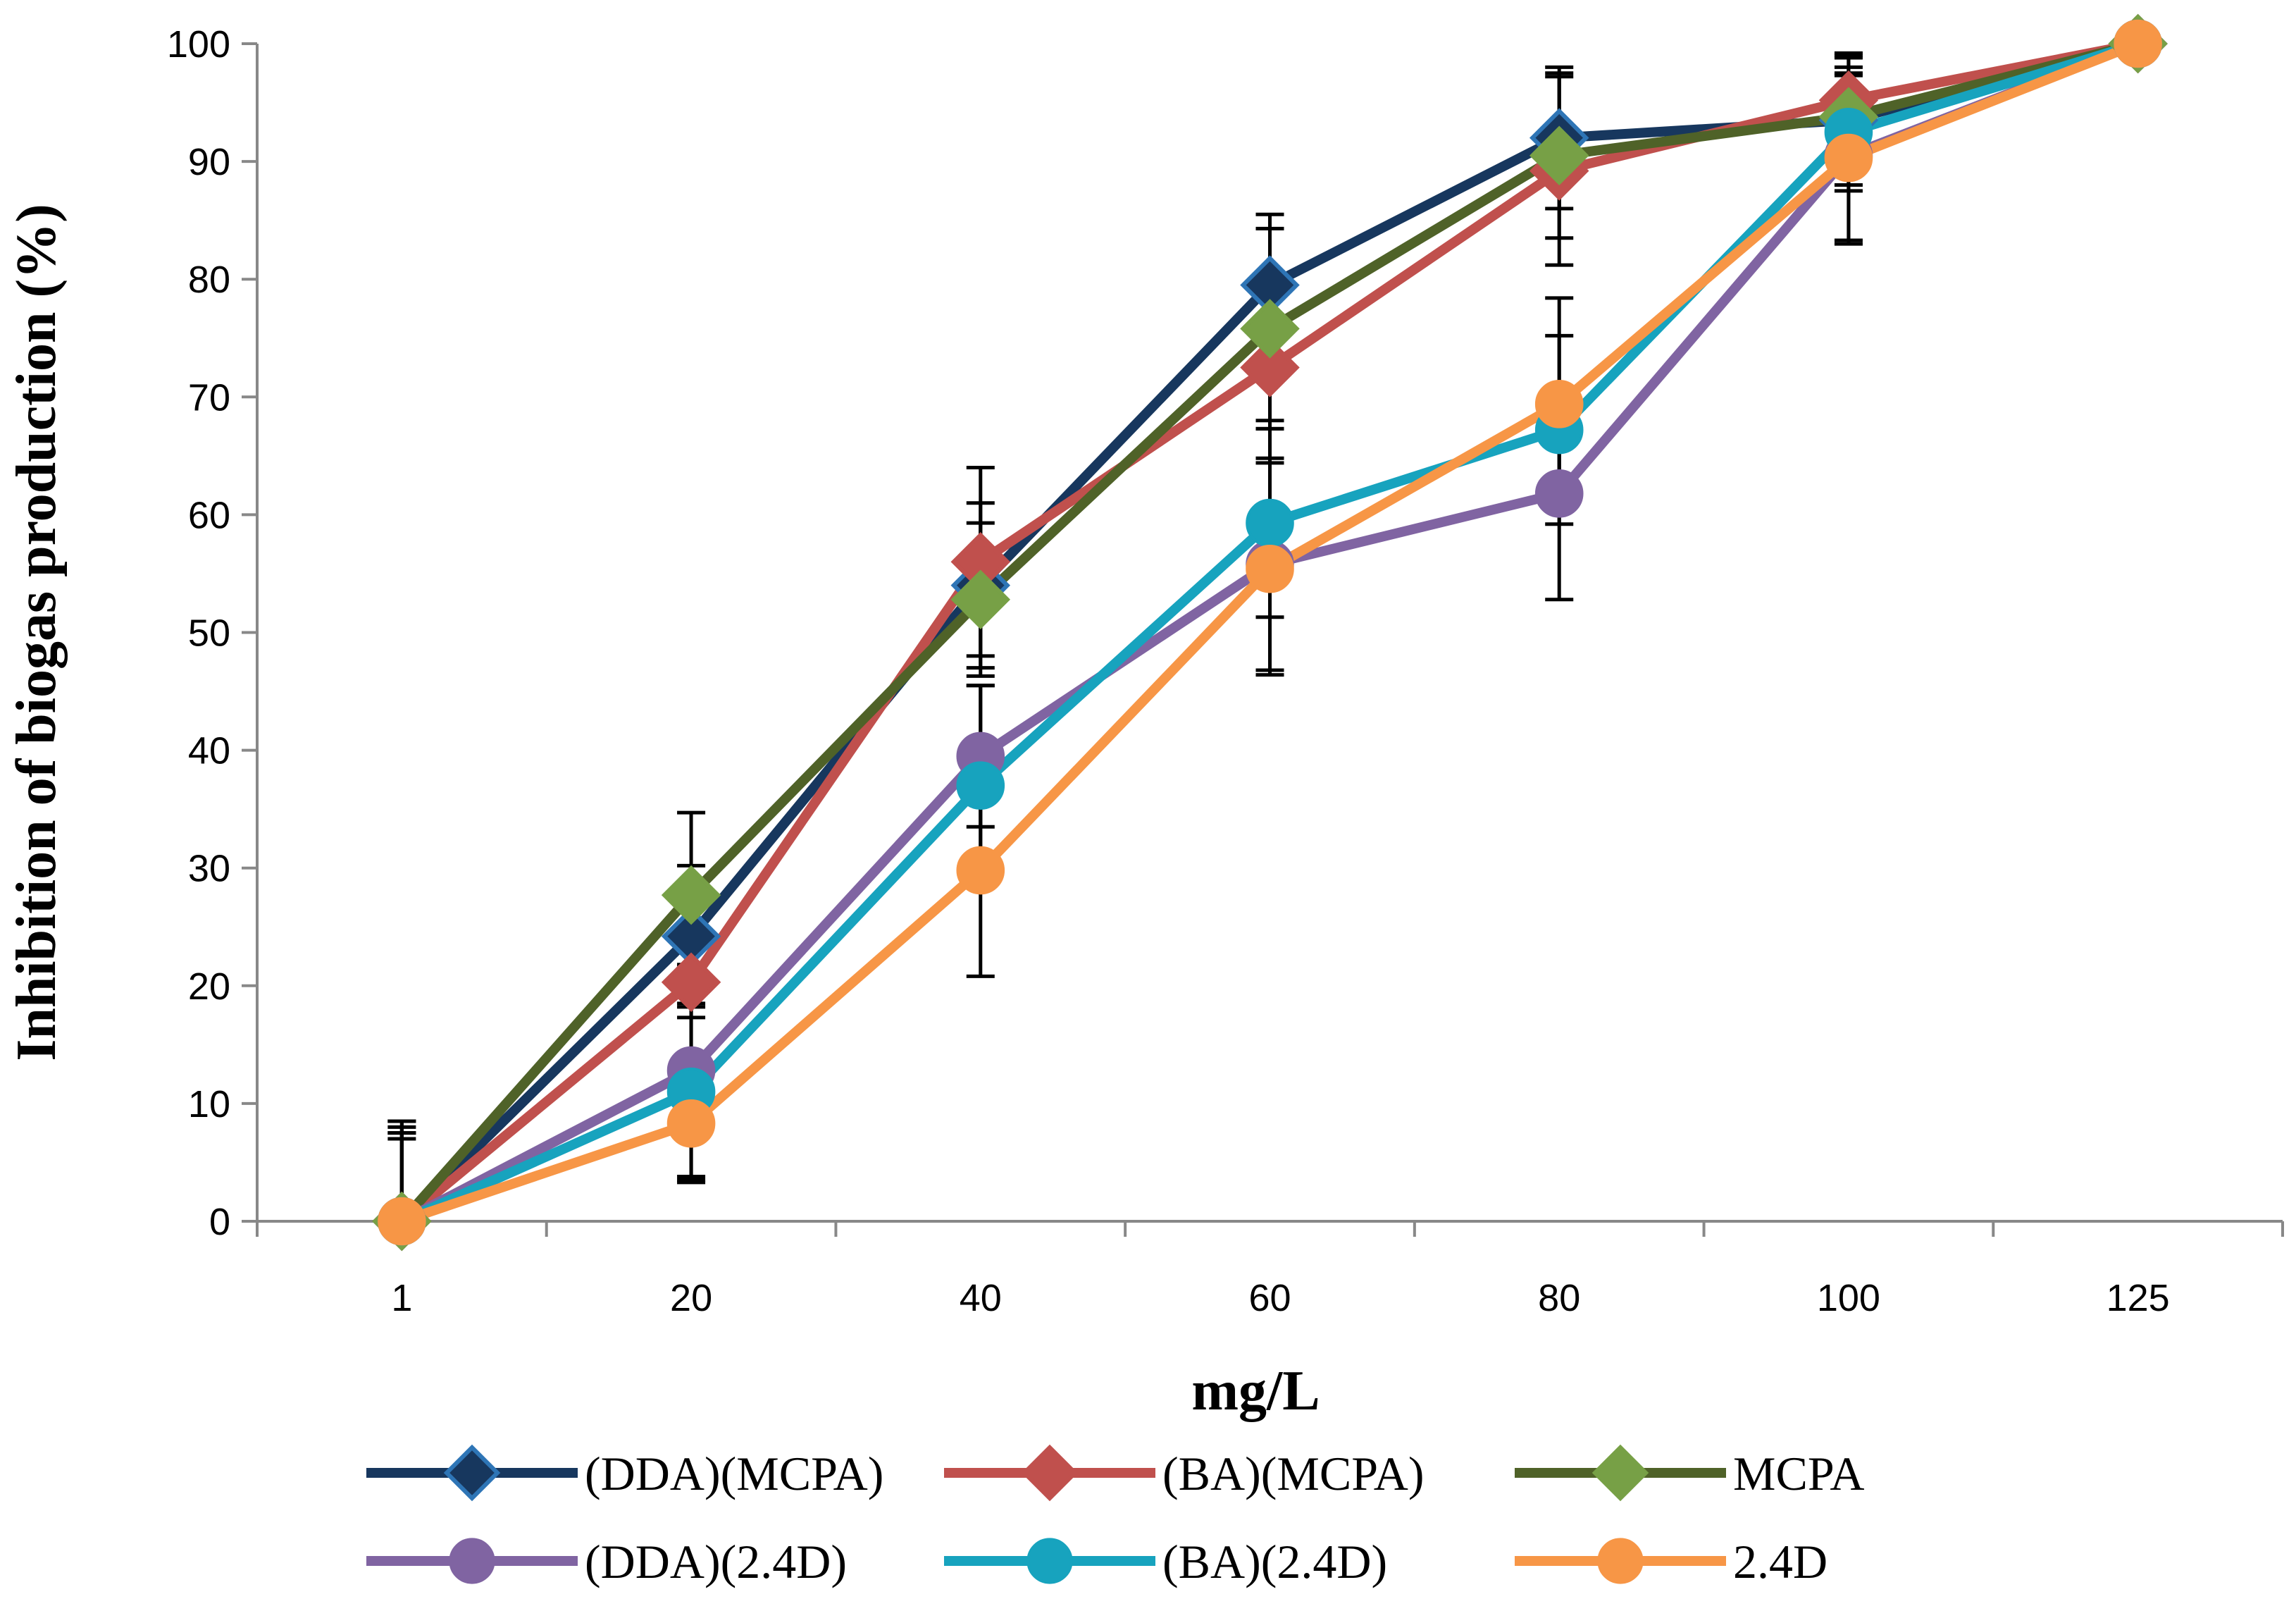 This screenshot has height=1599, width=2296. What do you see at coordinates (1559, 1298) in the screenshot?
I see `x-tick-label: 80` at bounding box center [1559, 1298].